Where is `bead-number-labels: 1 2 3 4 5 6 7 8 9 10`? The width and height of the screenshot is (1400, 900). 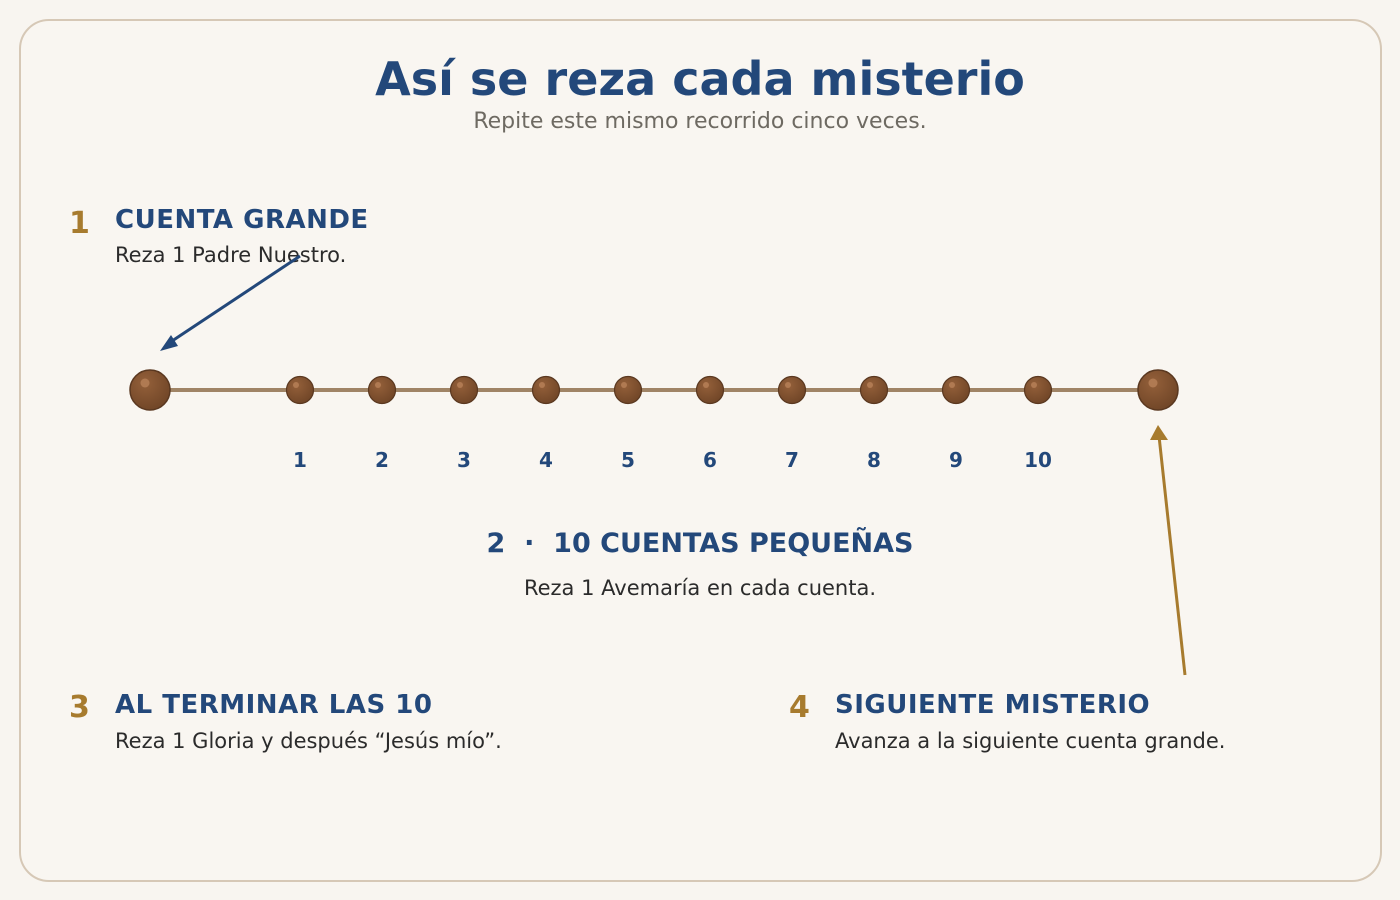
bead-number-labels: 1 2 3 4 5 6 7 8 9 10 is located at coordinates (672, 460).